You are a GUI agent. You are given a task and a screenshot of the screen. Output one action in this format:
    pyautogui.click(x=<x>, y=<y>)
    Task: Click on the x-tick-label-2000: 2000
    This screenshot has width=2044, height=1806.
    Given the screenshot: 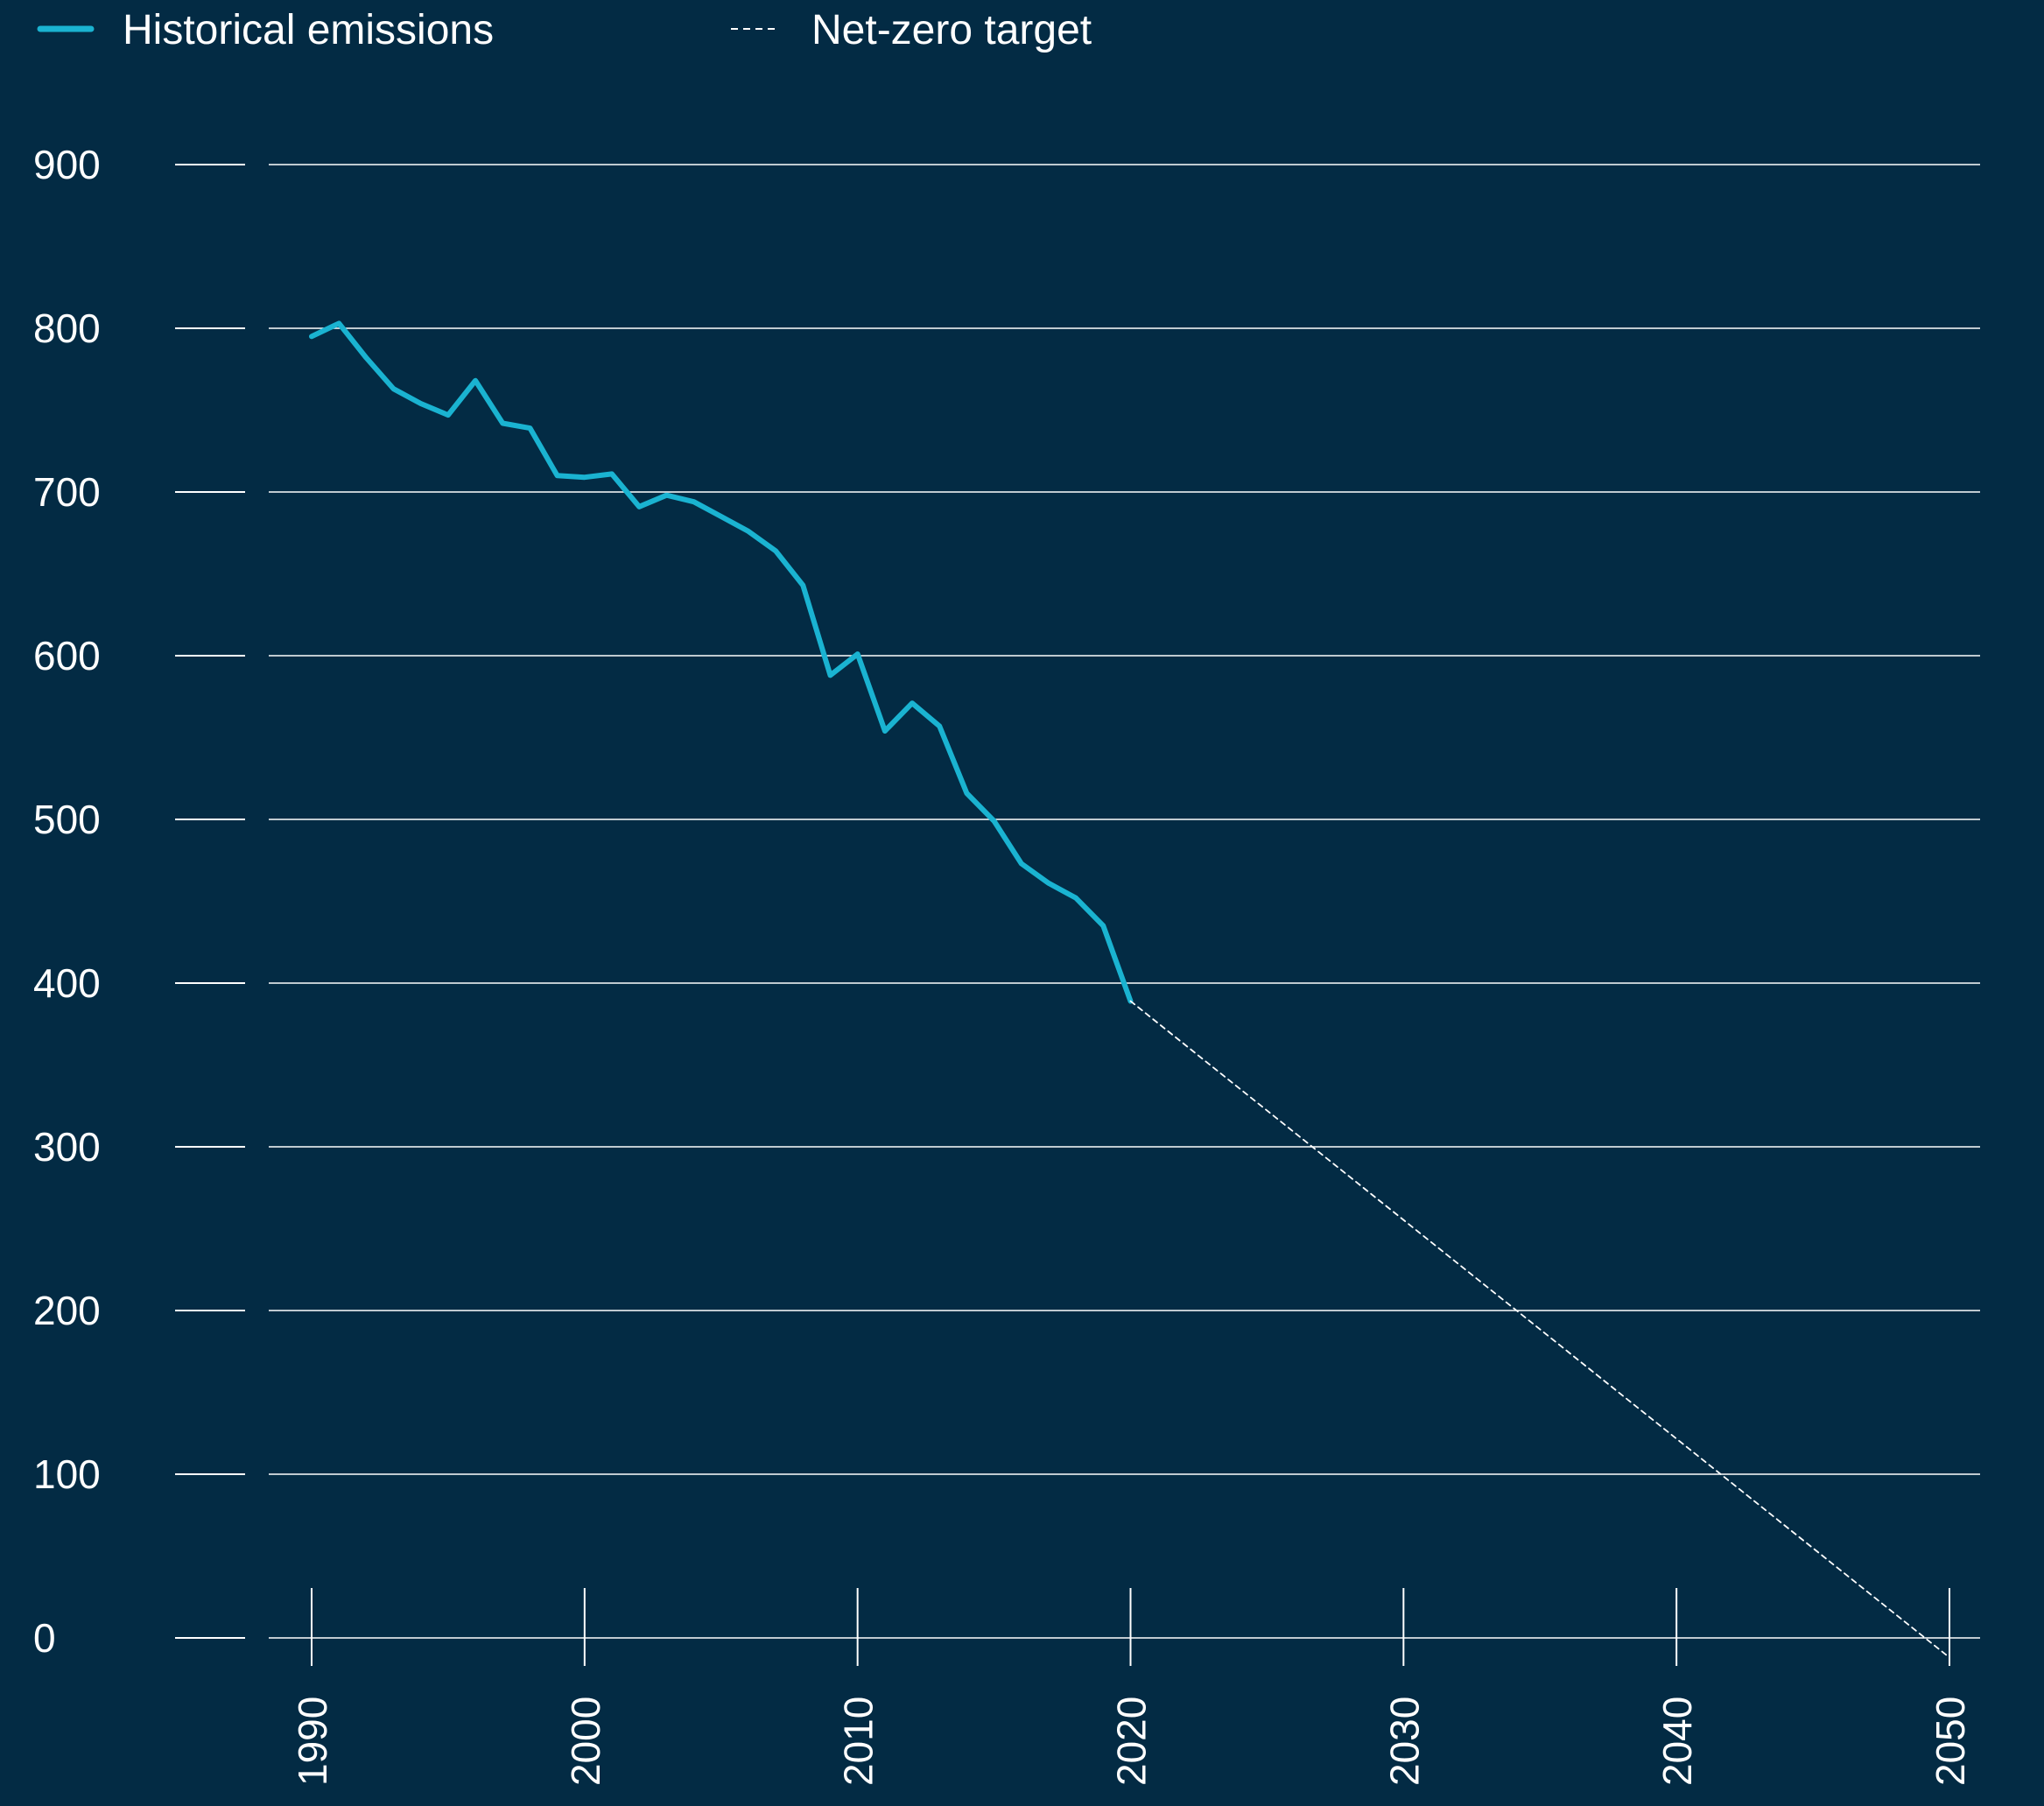 What is the action you would take?
    pyautogui.click(x=585, y=1742)
    